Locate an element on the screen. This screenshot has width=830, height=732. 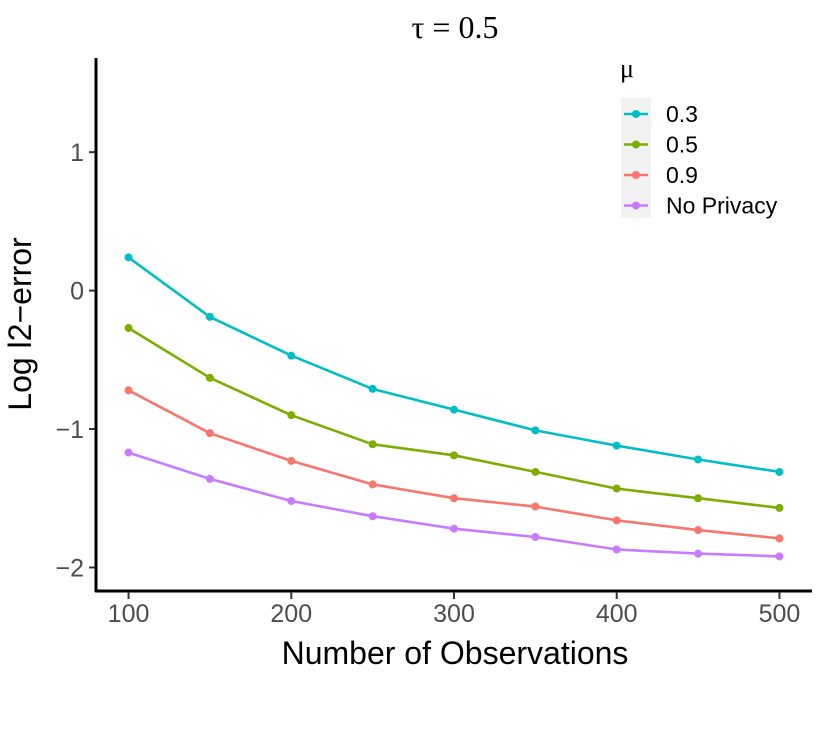
legend-label: 0.5 is located at coordinates (682, 145).